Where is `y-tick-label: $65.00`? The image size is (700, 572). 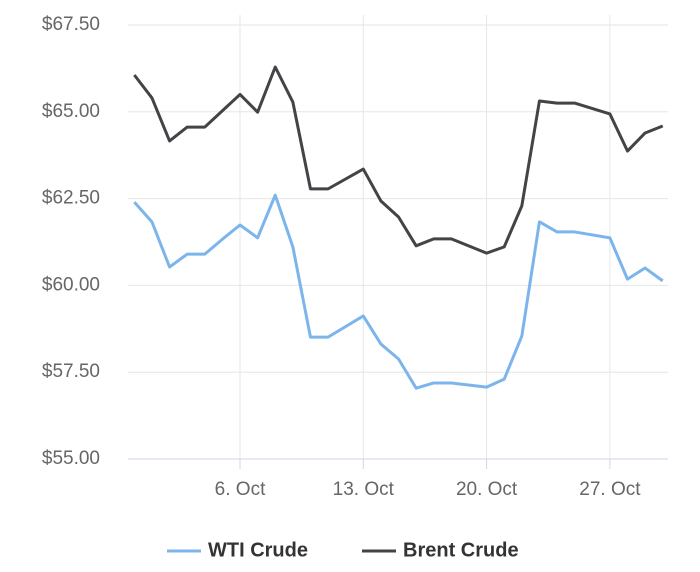
y-tick-label: $65.00 is located at coordinates (71, 111).